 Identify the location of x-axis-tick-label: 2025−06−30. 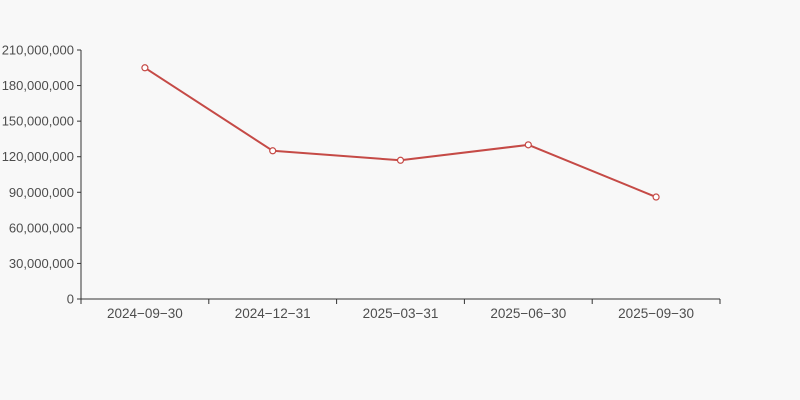
(528, 313).